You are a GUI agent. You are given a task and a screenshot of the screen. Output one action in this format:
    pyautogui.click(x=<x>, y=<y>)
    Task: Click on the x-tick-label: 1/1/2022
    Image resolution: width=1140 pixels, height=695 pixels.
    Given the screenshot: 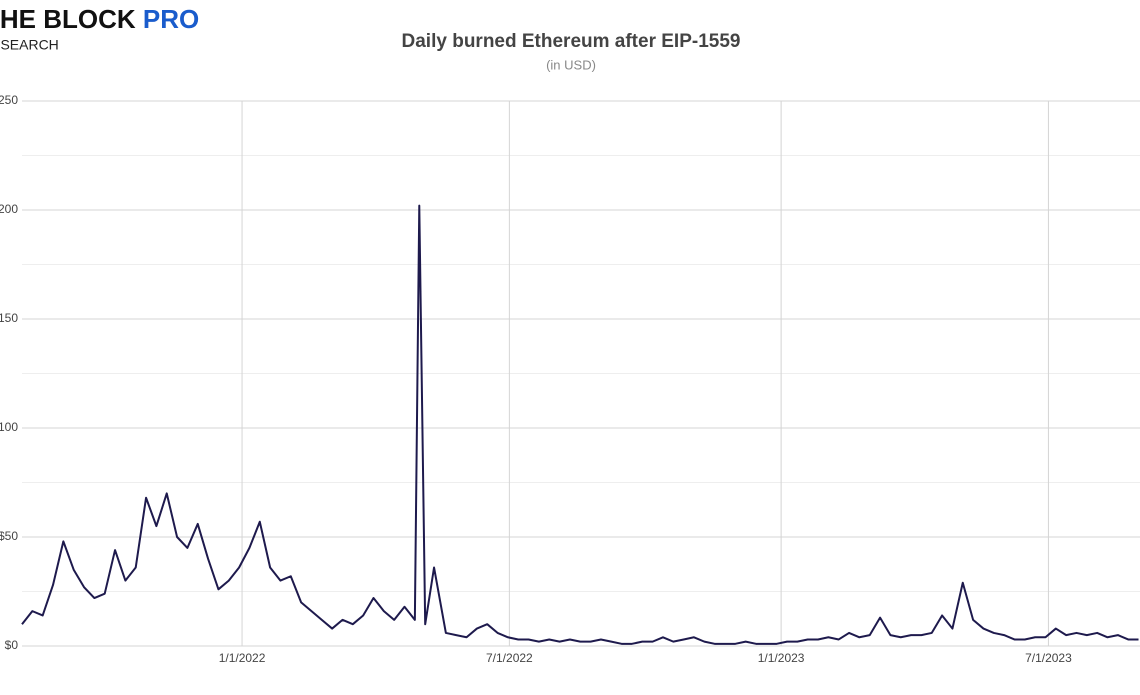 What is the action you would take?
    pyautogui.click(x=242, y=658)
    